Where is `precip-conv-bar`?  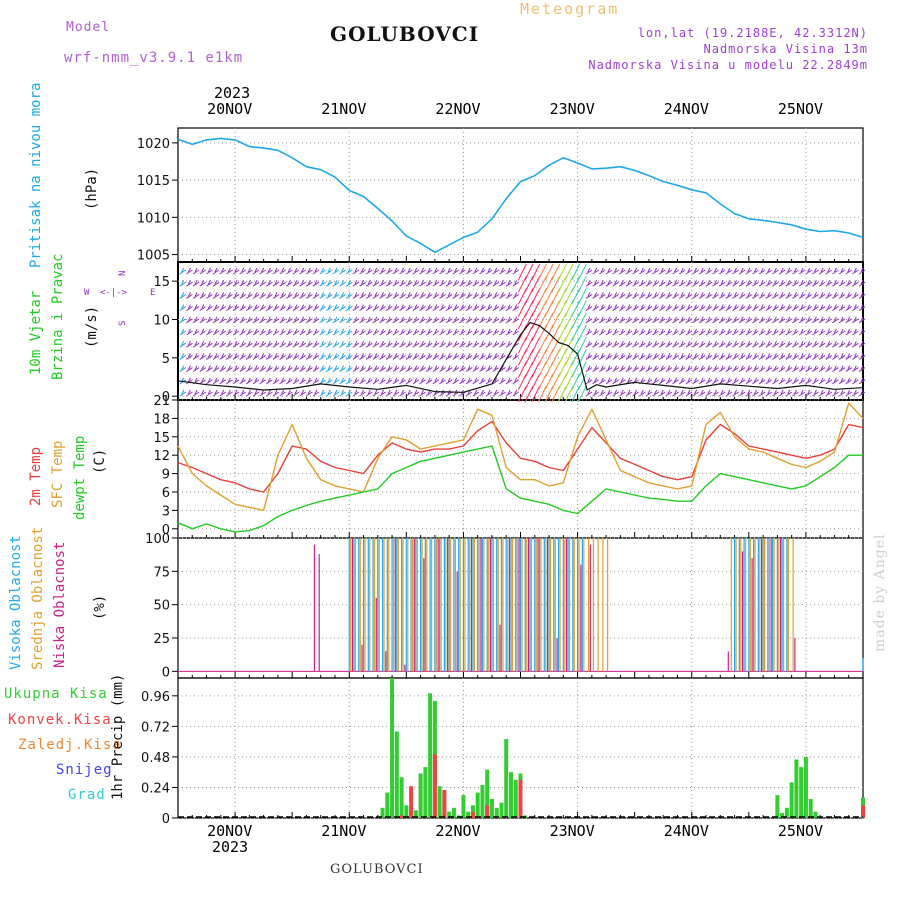 precip-conv-bar is located at coordinates (520, 798).